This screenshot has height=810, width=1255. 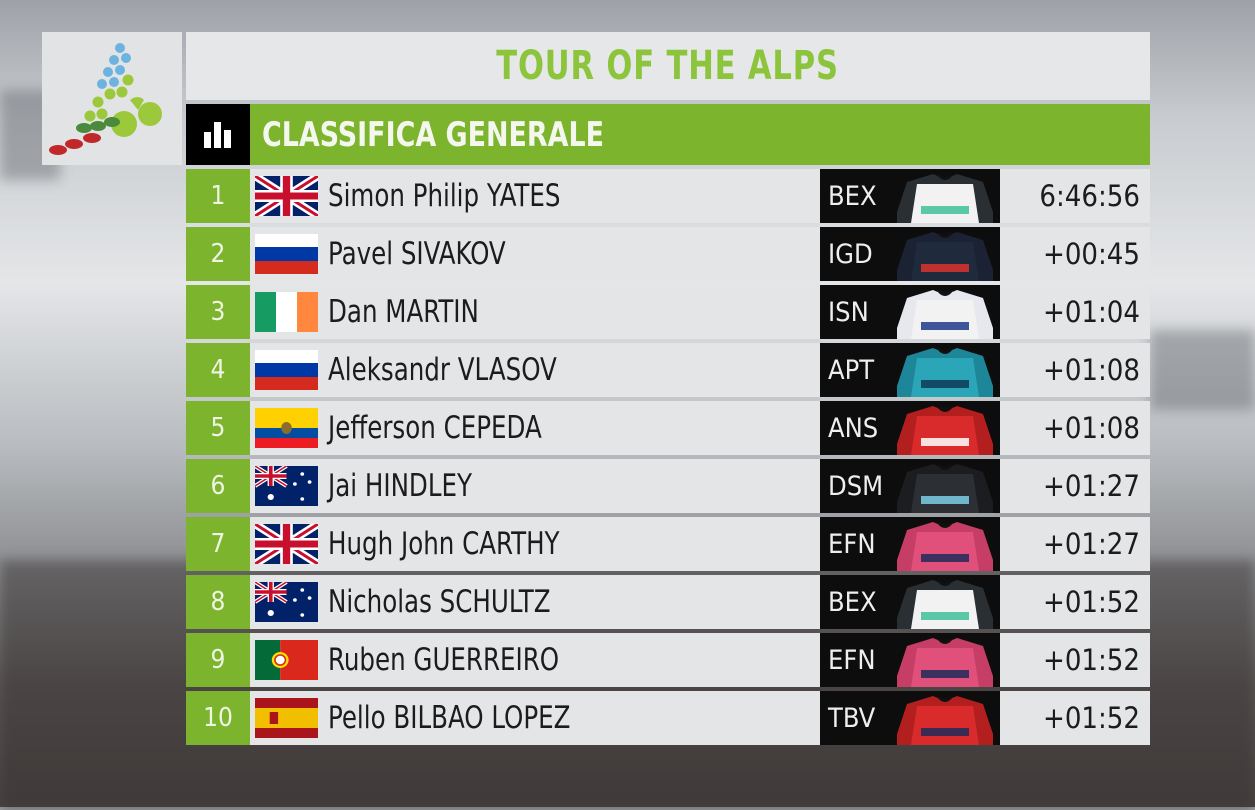 What do you see at coordinates (848, 312) in the screenshot?
I see `team-code: ISN` at bounding box center [848, 312].